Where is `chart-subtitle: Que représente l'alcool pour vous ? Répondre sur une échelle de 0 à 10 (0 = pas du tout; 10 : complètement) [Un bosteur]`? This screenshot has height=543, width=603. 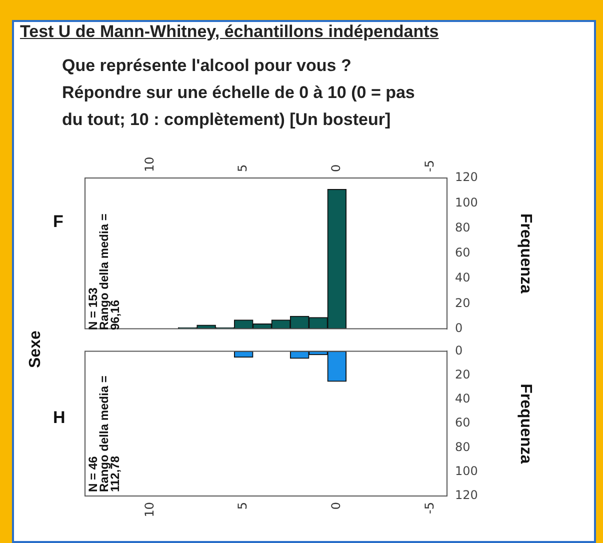
chart-subtitle: Que représente l'alcool pour vous ? Répondre sur une échelle de 0 à 10 (0 = pas du tout; 10 : complètement) [Un bosteur] is located at coordinates (238, 93).